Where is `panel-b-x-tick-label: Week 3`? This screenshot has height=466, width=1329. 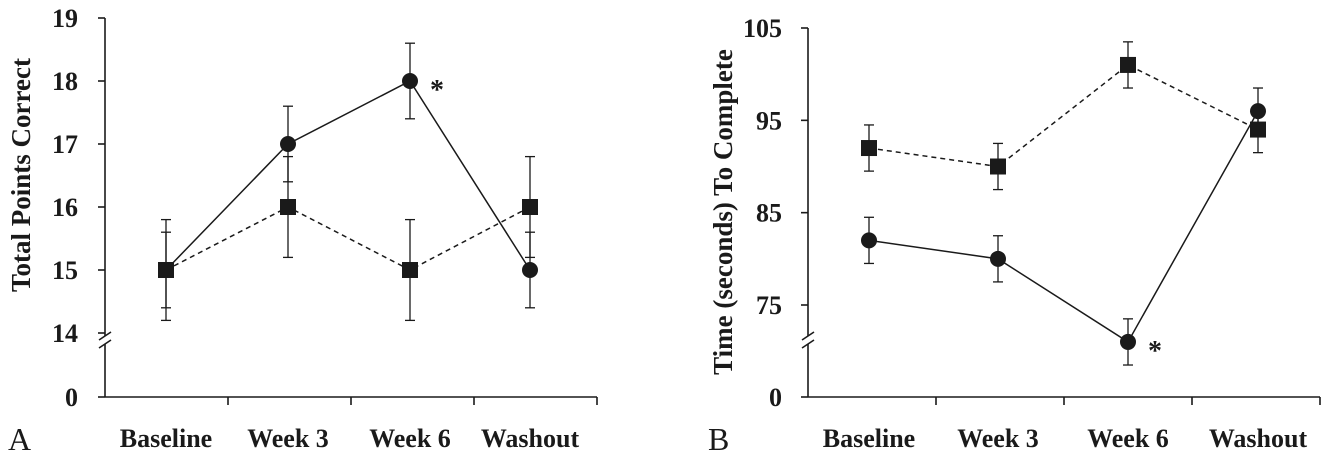
panel-b-x-tick-label: Week 3 is located at coordinates (998, 438).